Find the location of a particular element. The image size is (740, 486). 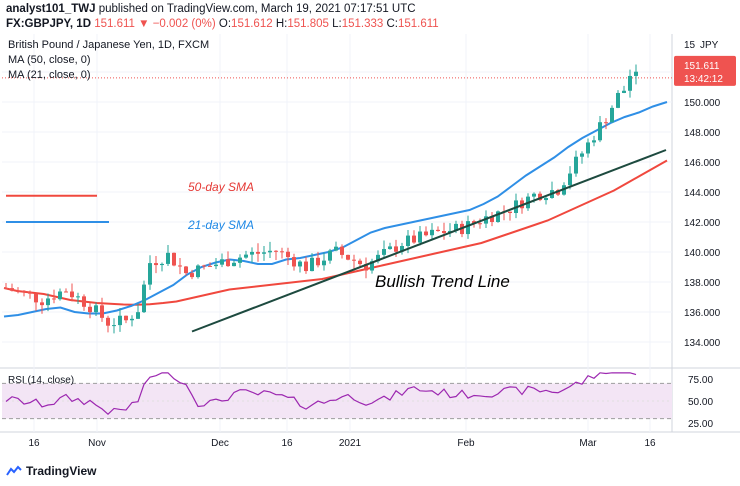

rsi-legend: RSI (14, close) is located at coordinates (41, 380).